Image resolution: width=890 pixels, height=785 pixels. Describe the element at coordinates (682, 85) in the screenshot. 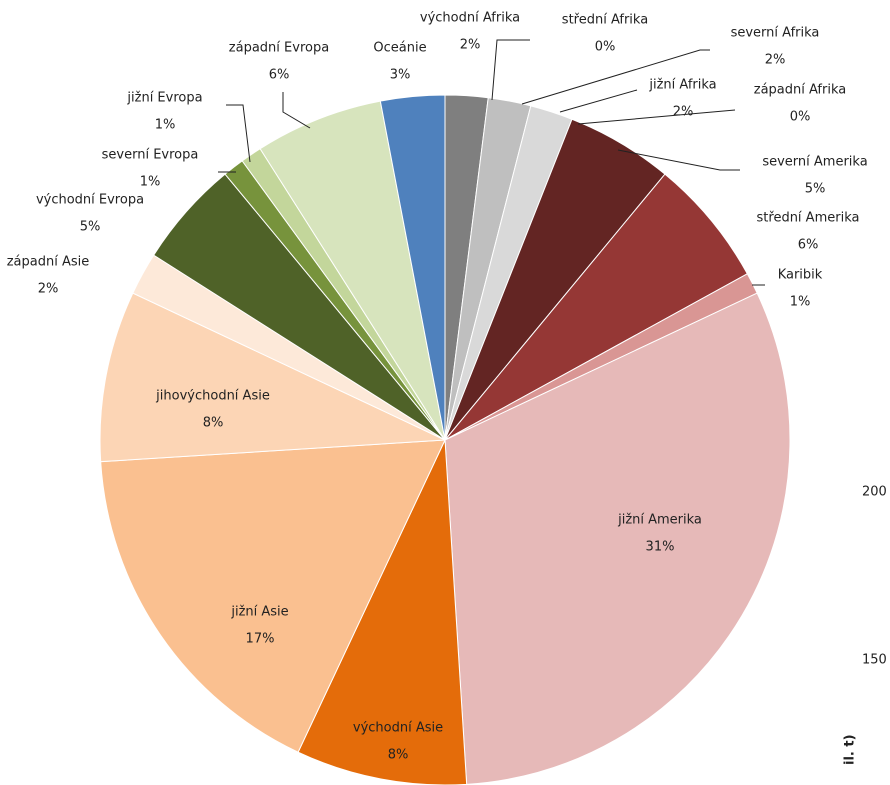

I see `slice-label: jižní Afrika` at that location.